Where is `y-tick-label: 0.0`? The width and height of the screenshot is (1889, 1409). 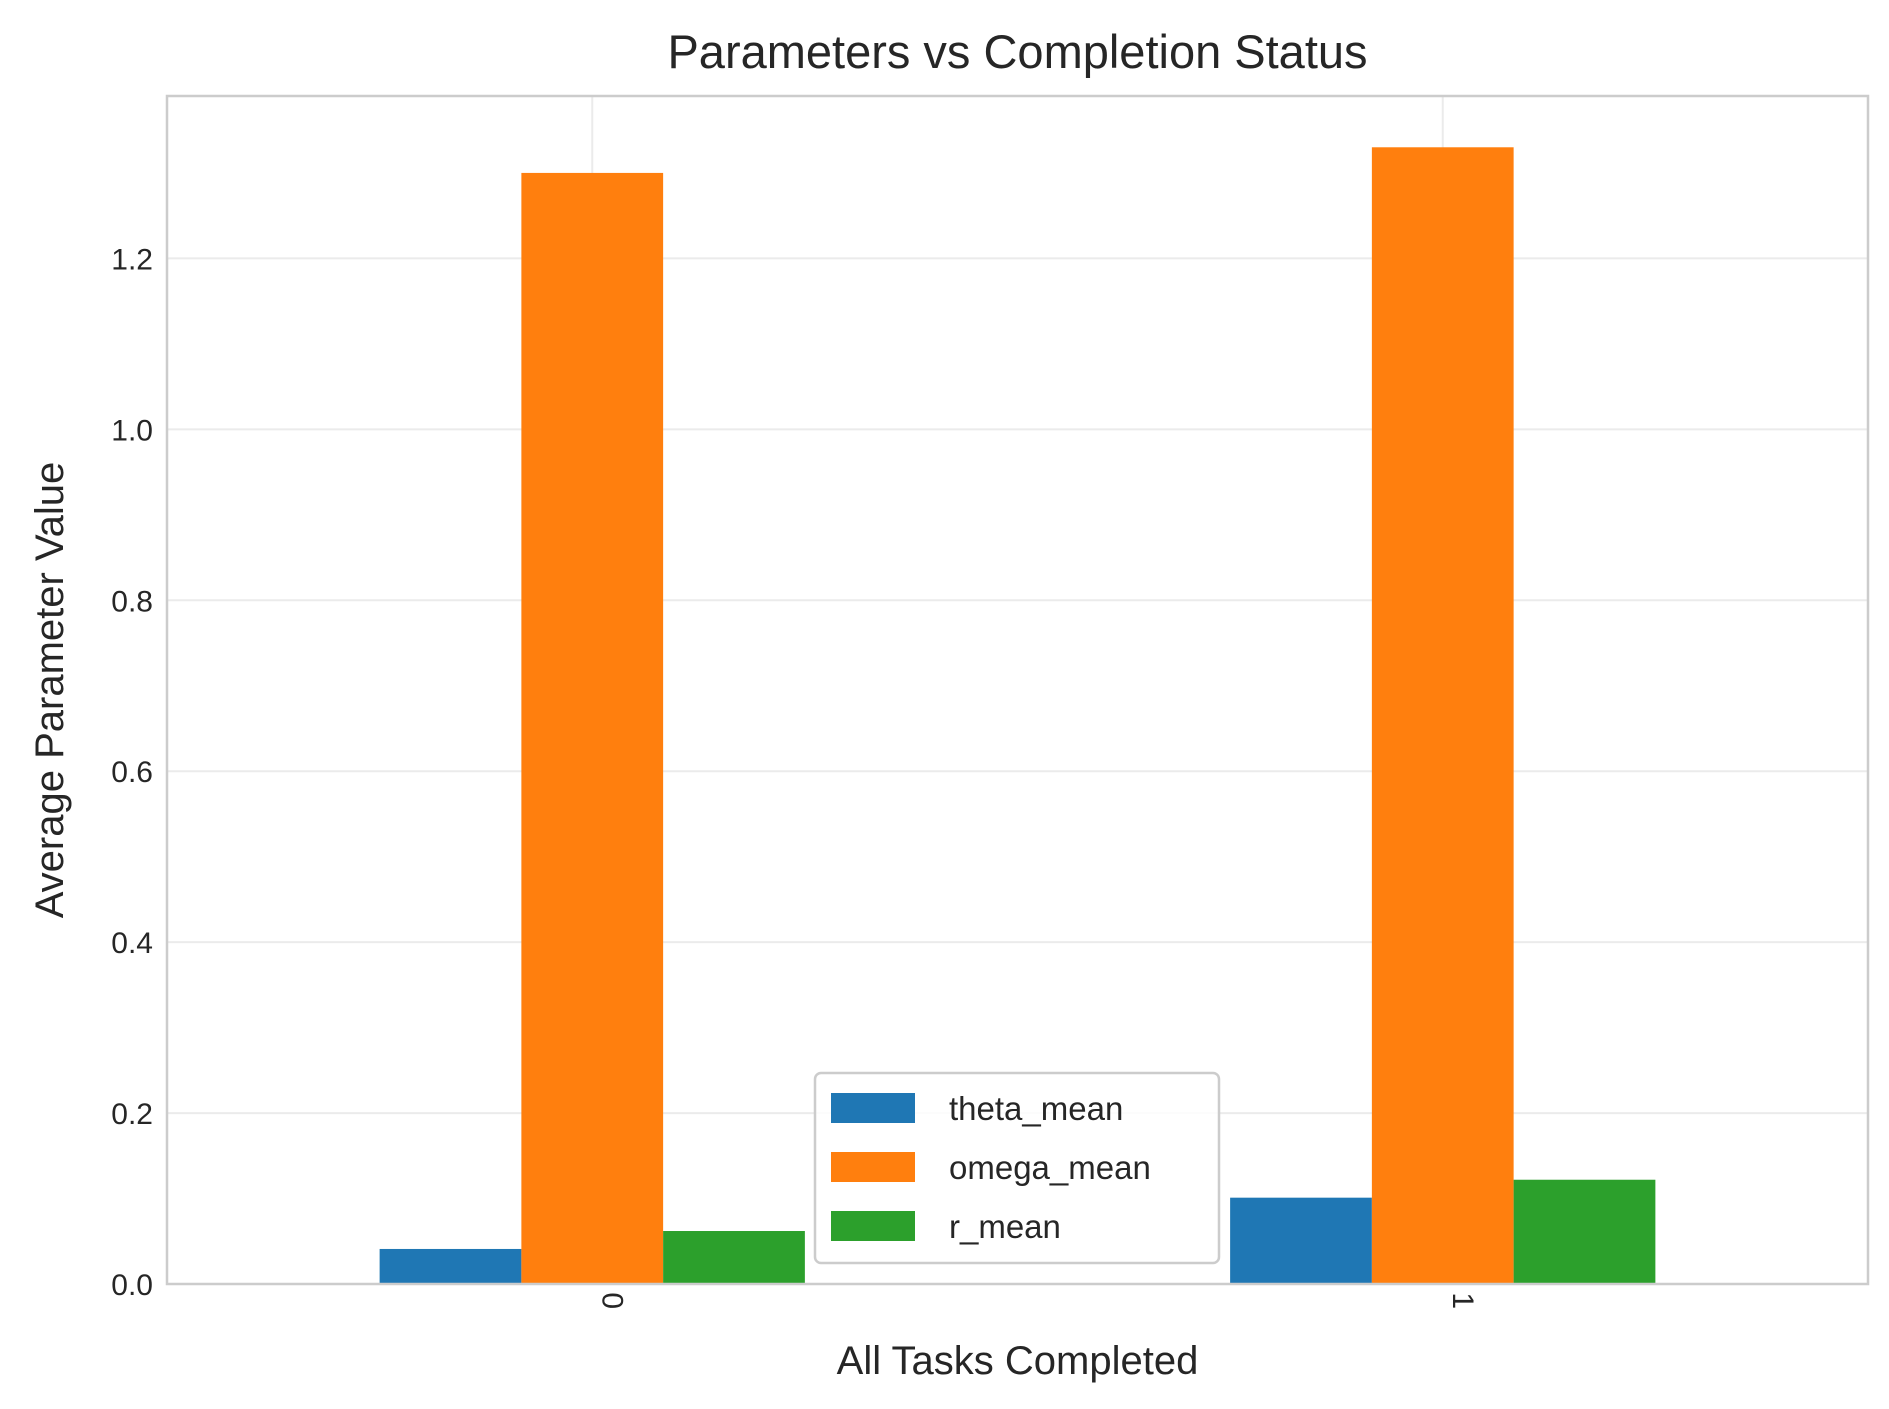 y-tick-label: 0.0 is located at coordinates (132, 1285).